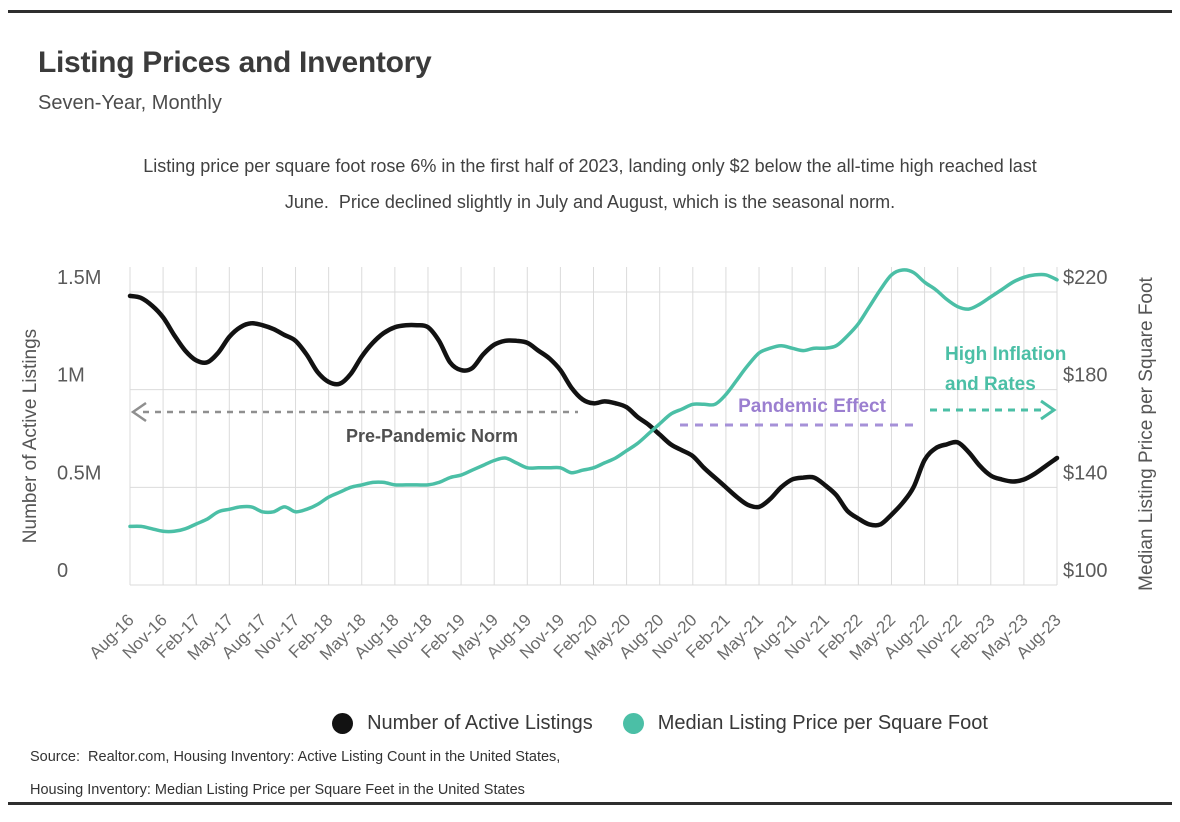  I want to click on chart-subtitle: Seven-Year, Monthly, so click(130, 103).